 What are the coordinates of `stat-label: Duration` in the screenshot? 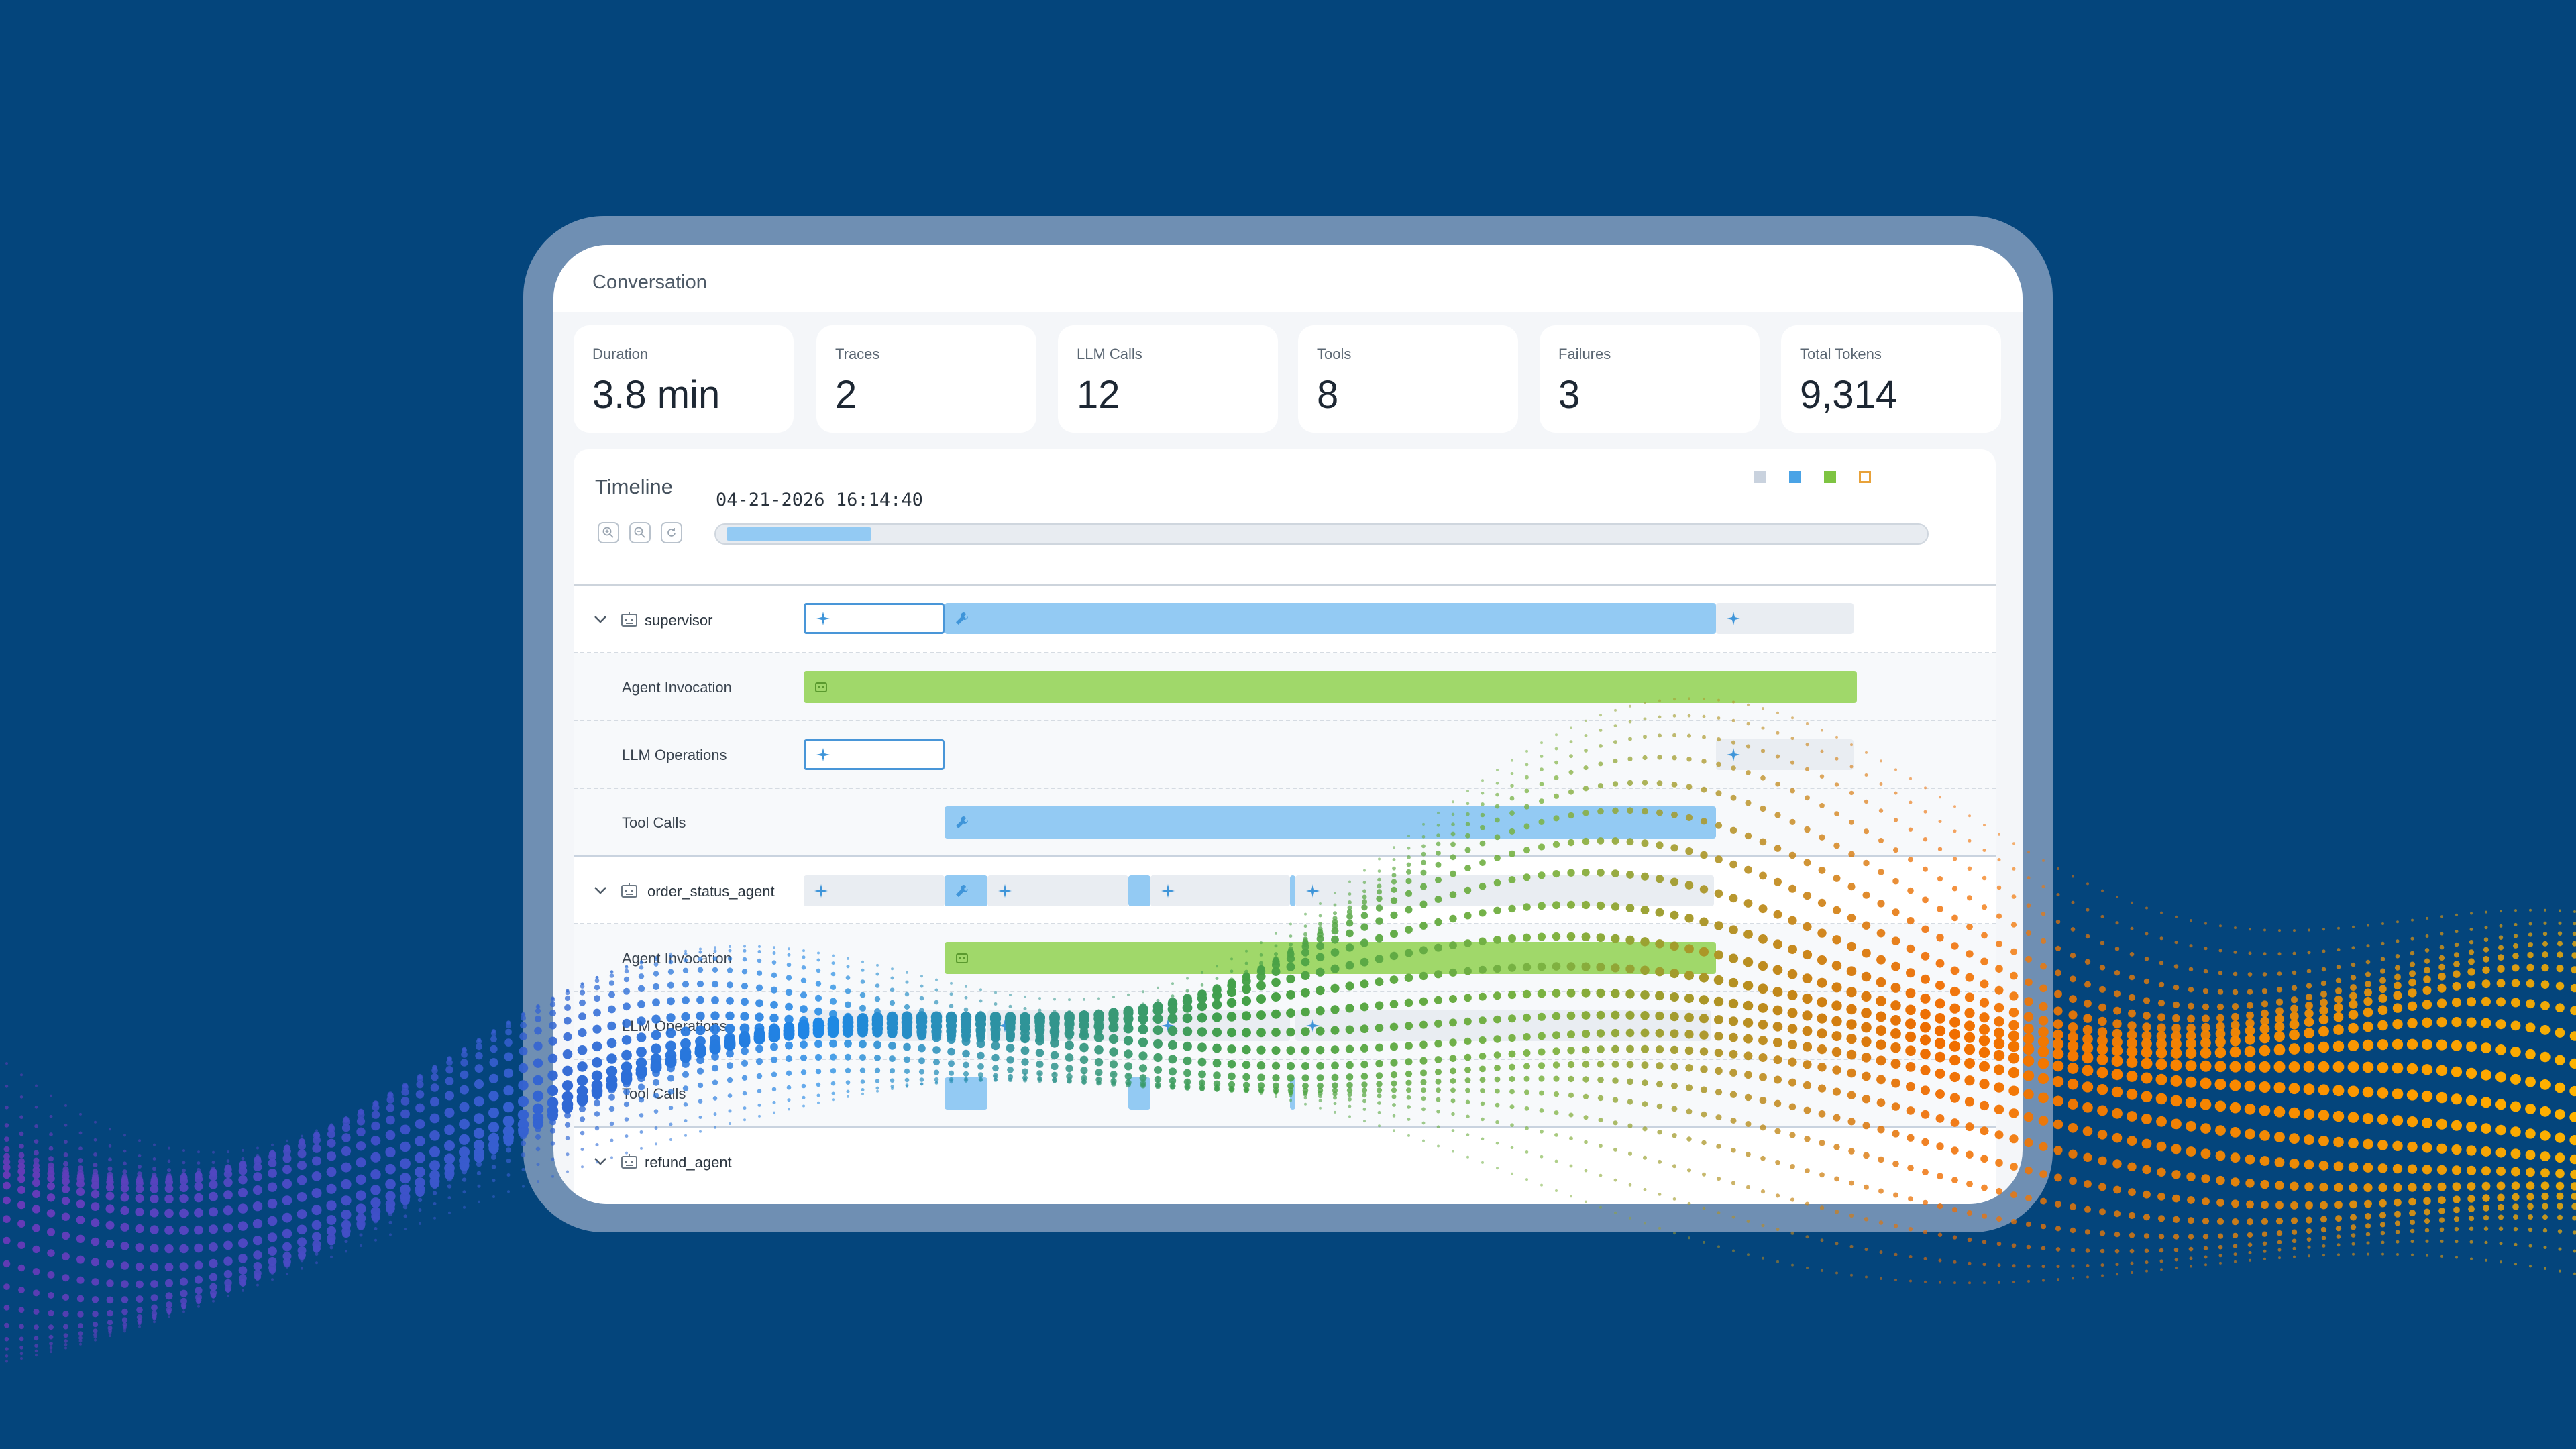 It's located at (620, 353).